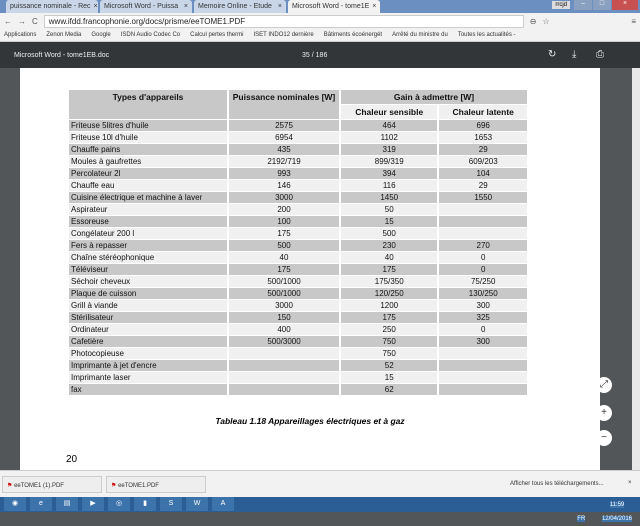 The width and height of the screenshot is (640, 526). What do you see at coordinates (148, 353) in the screenshot?
I see `cell-type: Photocopieuse` at bounding box center [148, 353].